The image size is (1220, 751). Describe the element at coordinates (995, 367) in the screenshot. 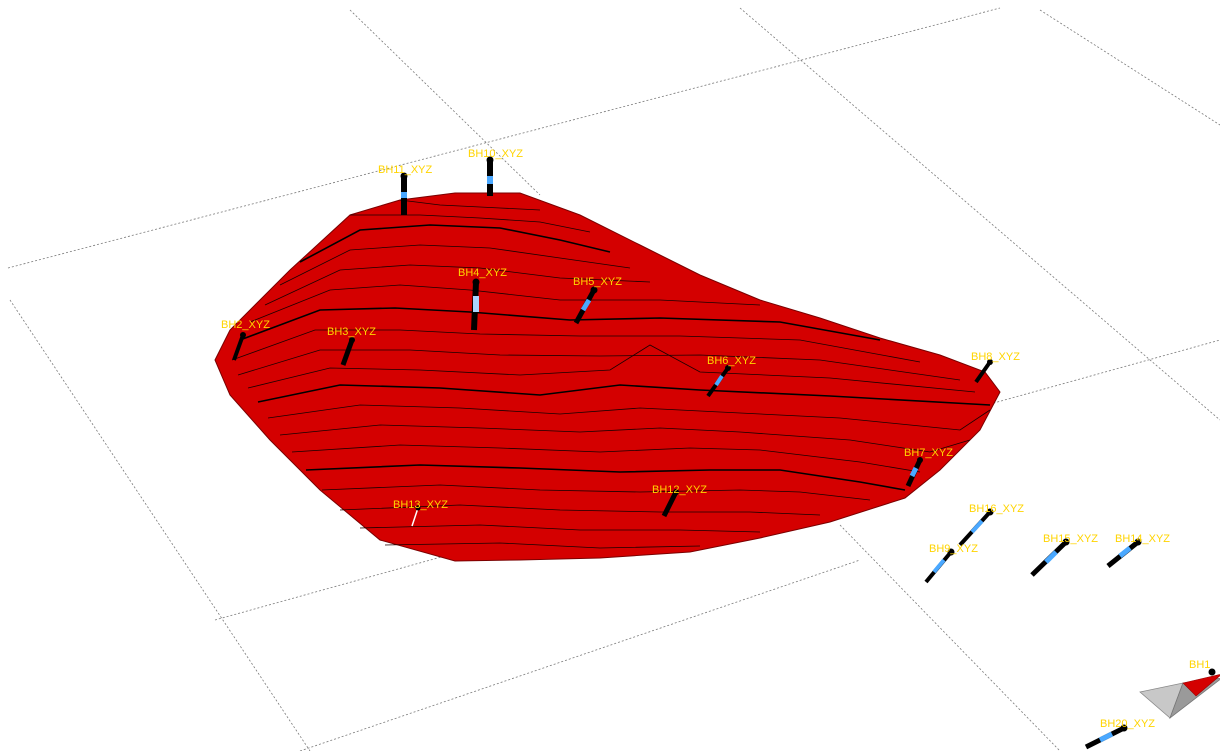

I see `borehole-bh8: BH8_XYZ` at that location.